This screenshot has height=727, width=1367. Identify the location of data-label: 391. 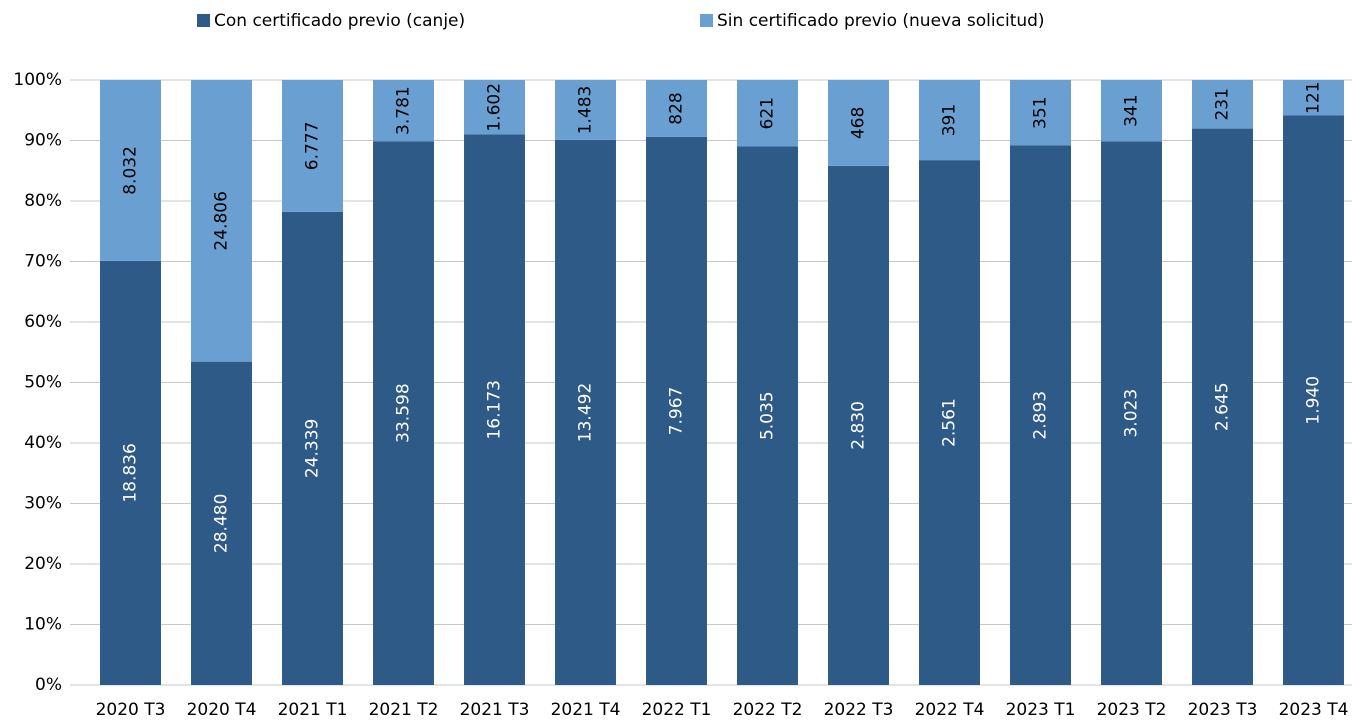
(950, 120).